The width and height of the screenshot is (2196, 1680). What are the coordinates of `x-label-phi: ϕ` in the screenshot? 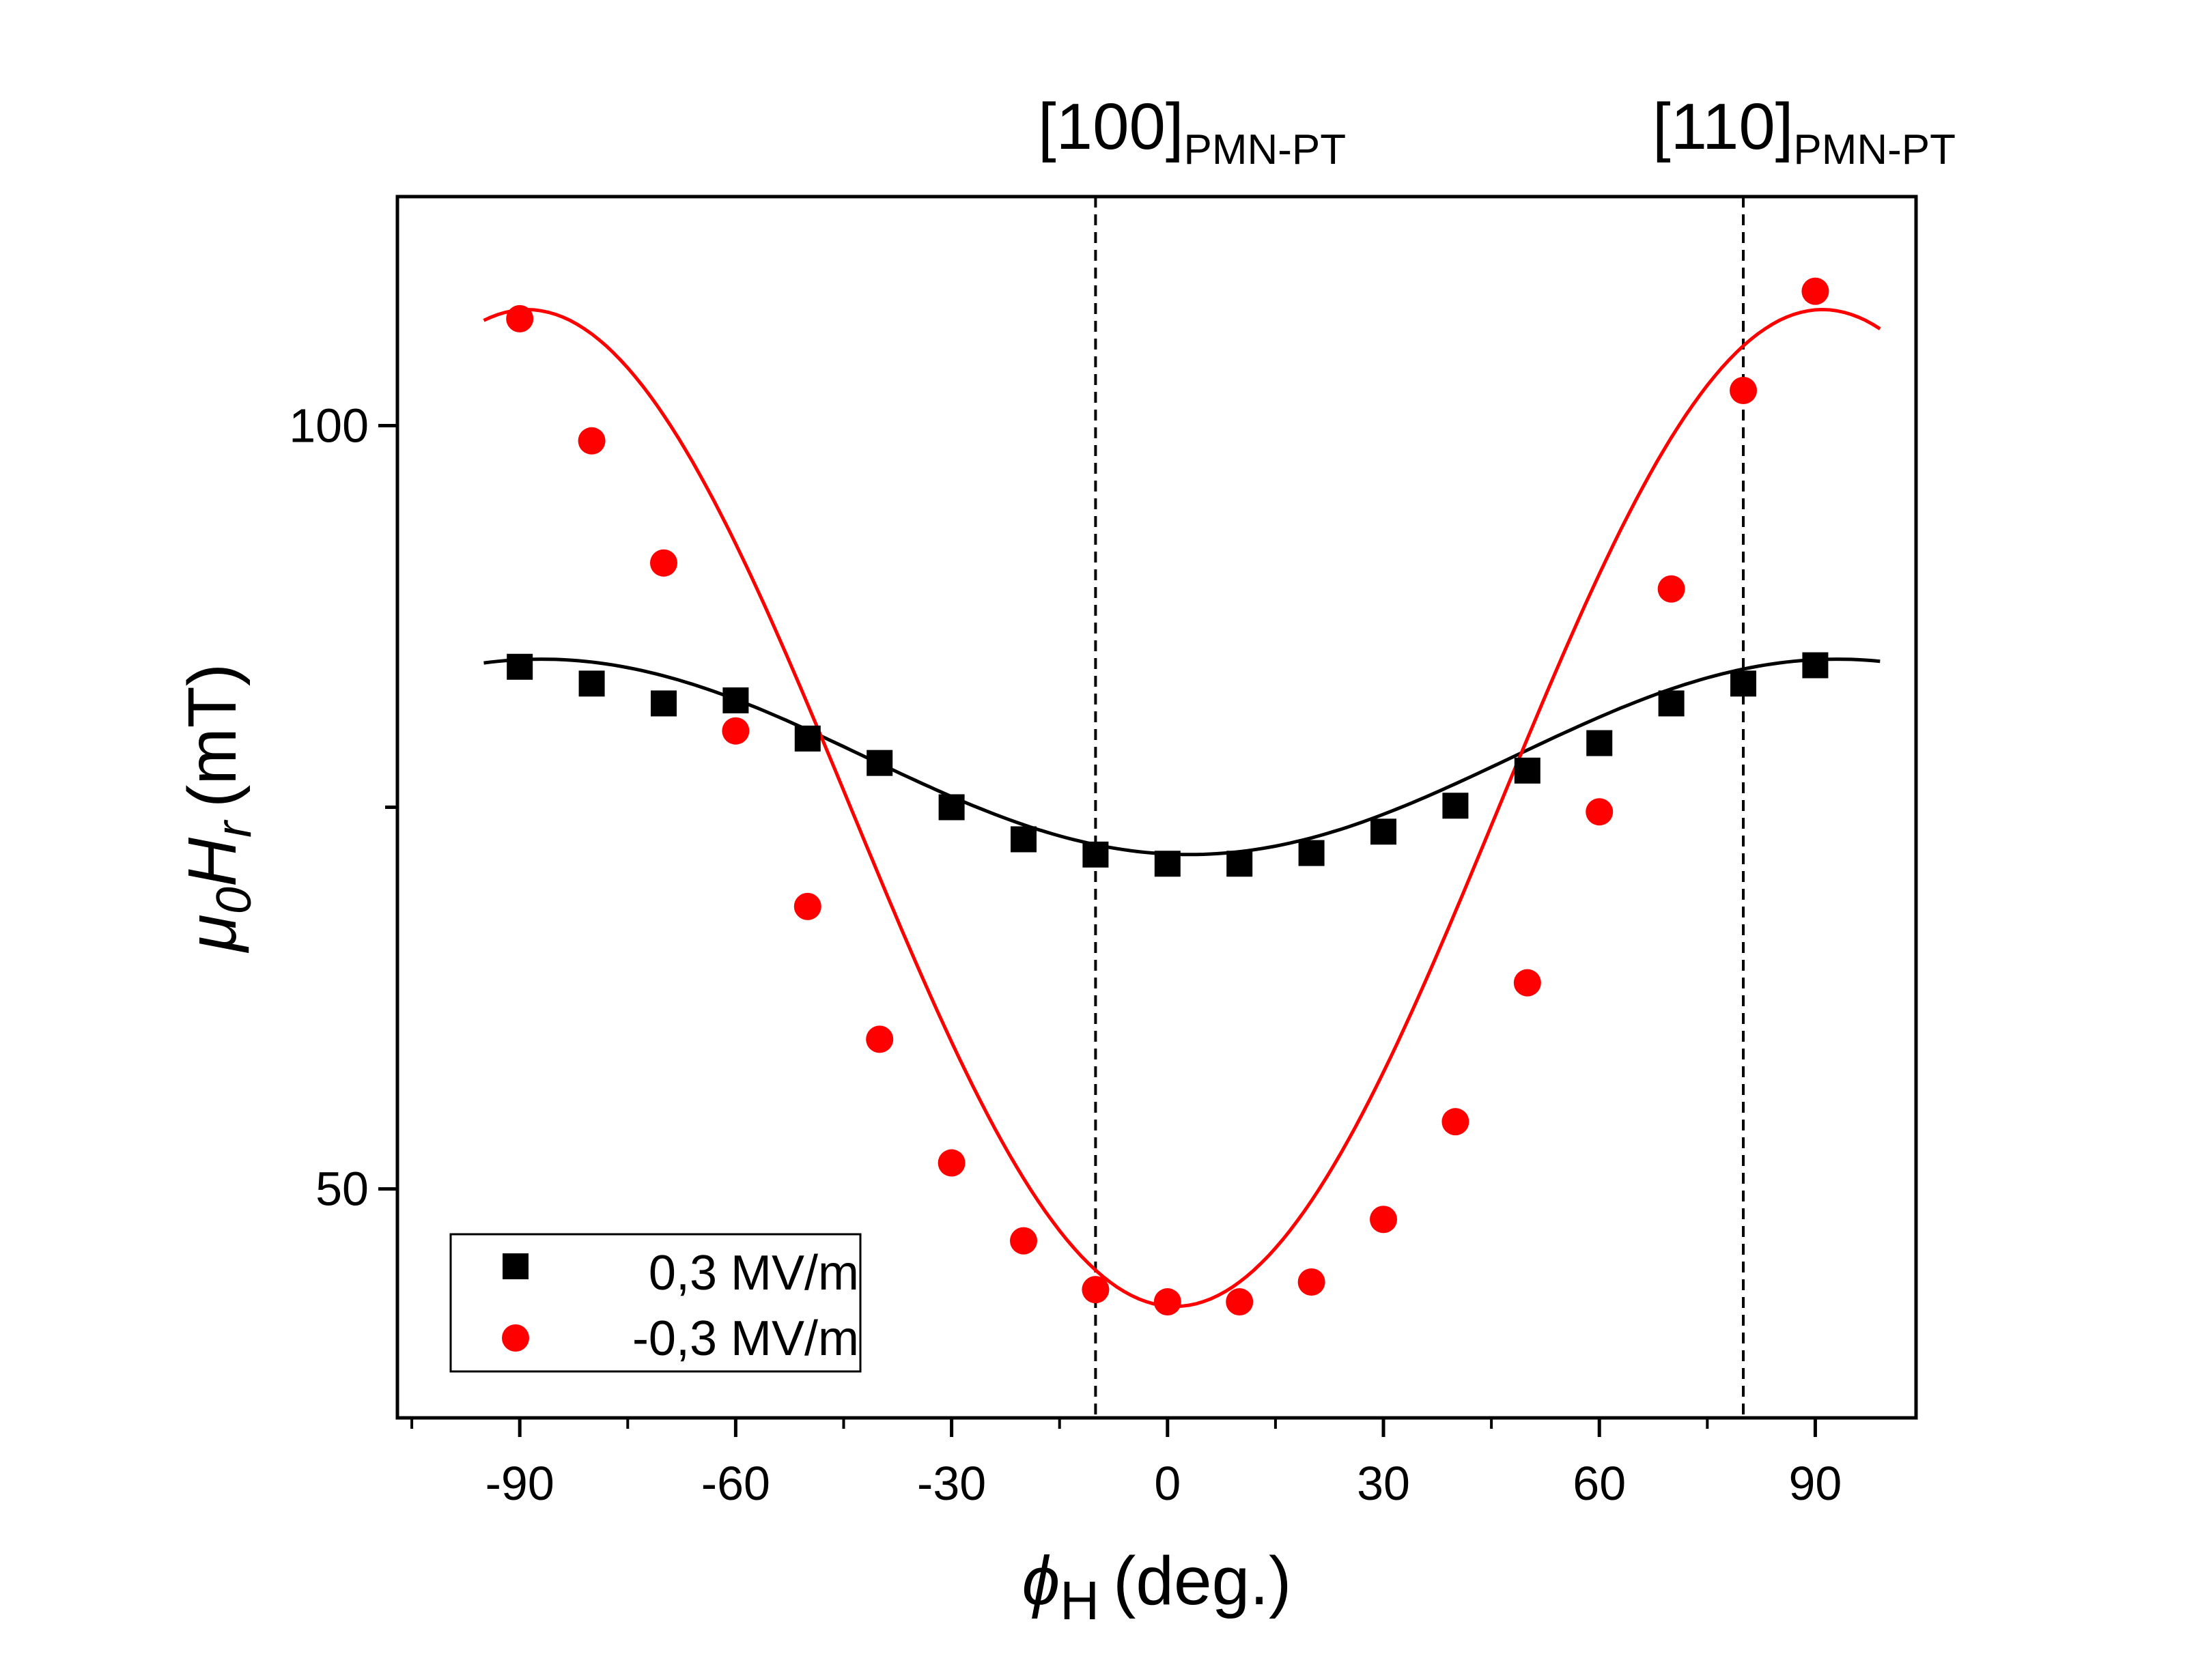 It's located at (1041, 1581).